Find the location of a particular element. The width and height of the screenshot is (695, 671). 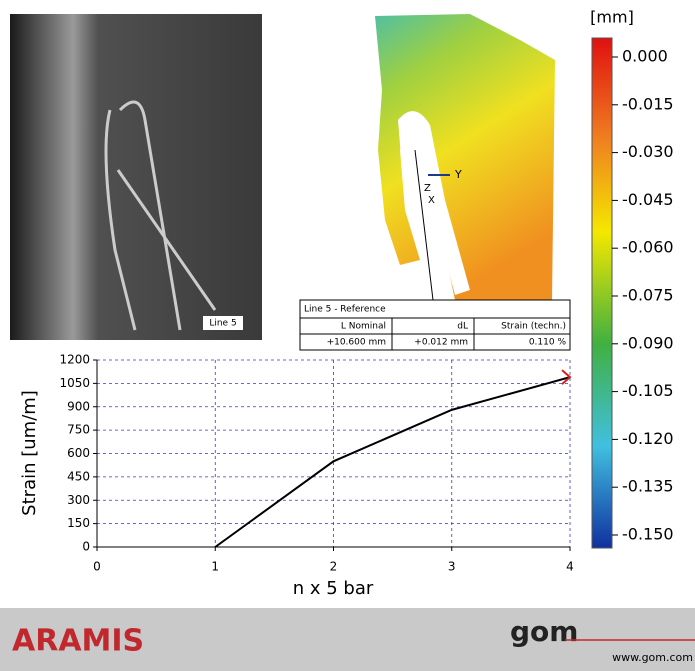

strain-line is located at coordinates (392, 462).